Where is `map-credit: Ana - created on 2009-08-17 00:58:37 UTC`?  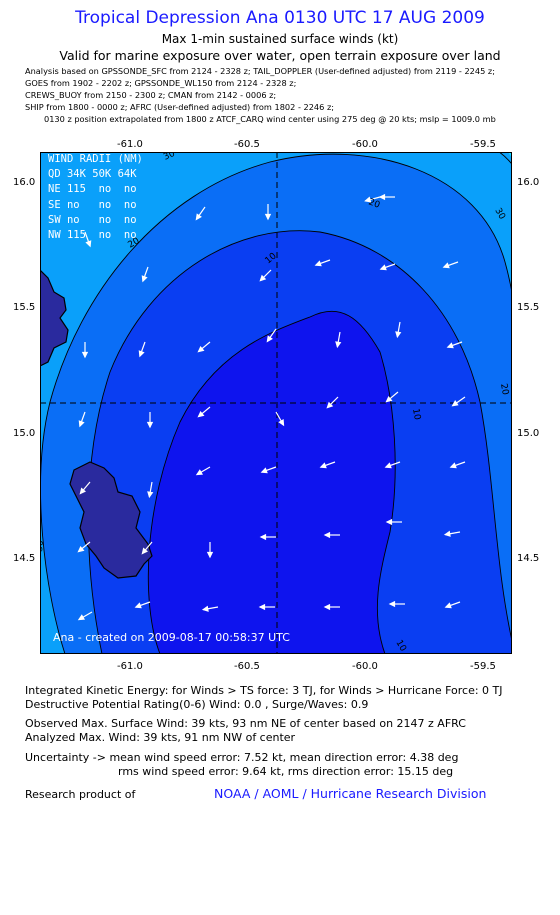 map-credit: Ana - created on 2009-08-17 00:58:37 UTC is located at coordinates (171, 637).